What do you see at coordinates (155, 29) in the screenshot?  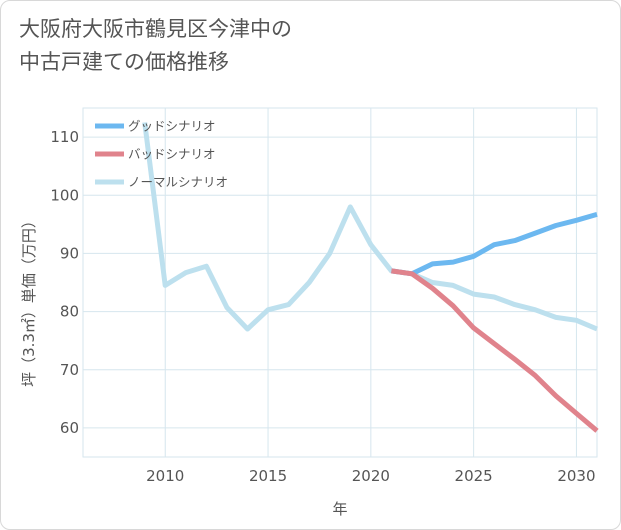 I see `chart-title-line-1: 大阪府大阪市鶴見区今津中の` at bounding box center [155, 29].